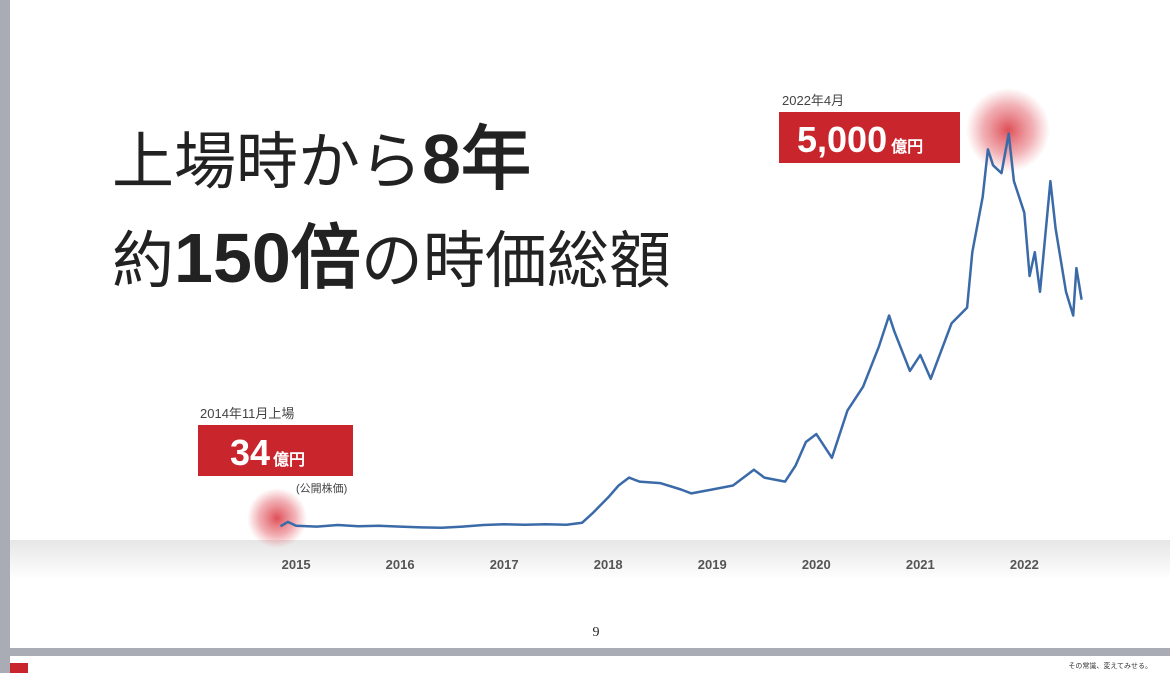 The width and height of the screenshot is (1170, 673). What do you see at coordinates (267, 258) in the screenshot?
I see `headline-emphasis: 150倍` at bounding box center [267, 258].